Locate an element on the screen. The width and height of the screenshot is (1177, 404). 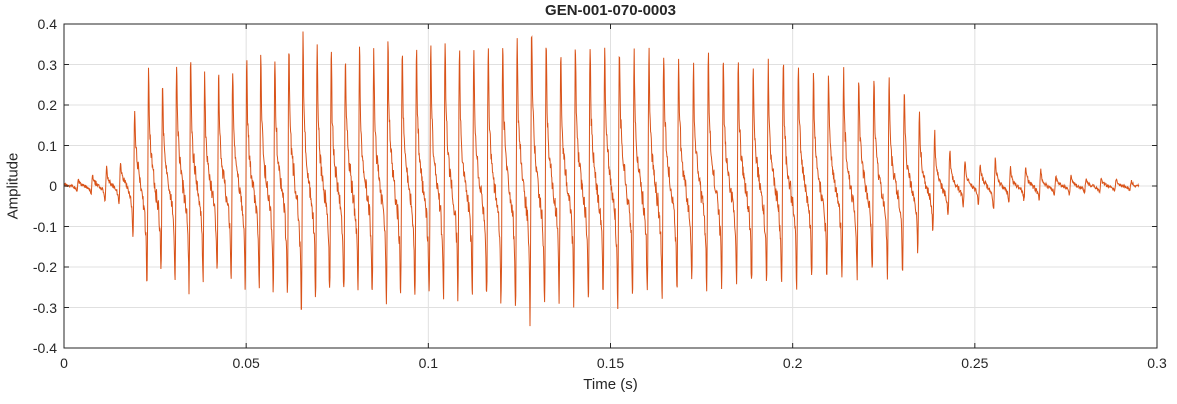
x-tick-label: 0.25 is located at coordinates (975, 363).